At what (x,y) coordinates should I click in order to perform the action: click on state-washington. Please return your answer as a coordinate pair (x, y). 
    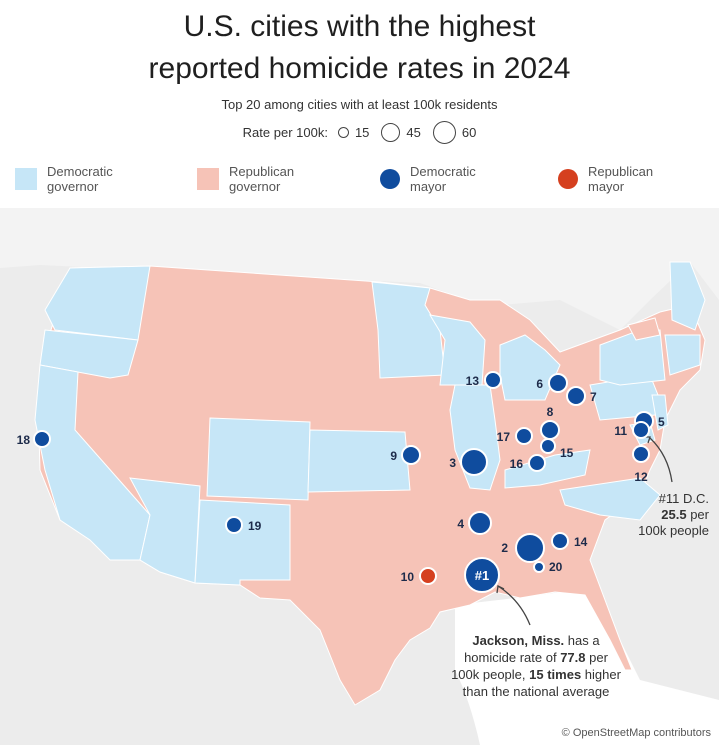
    Looking at the image, I should click on (97, 303).